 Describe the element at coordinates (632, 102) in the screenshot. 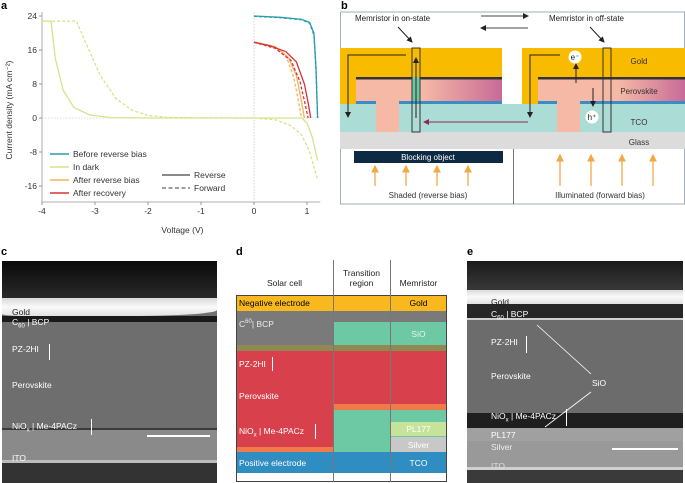

I see `htl-right-b` at that location.